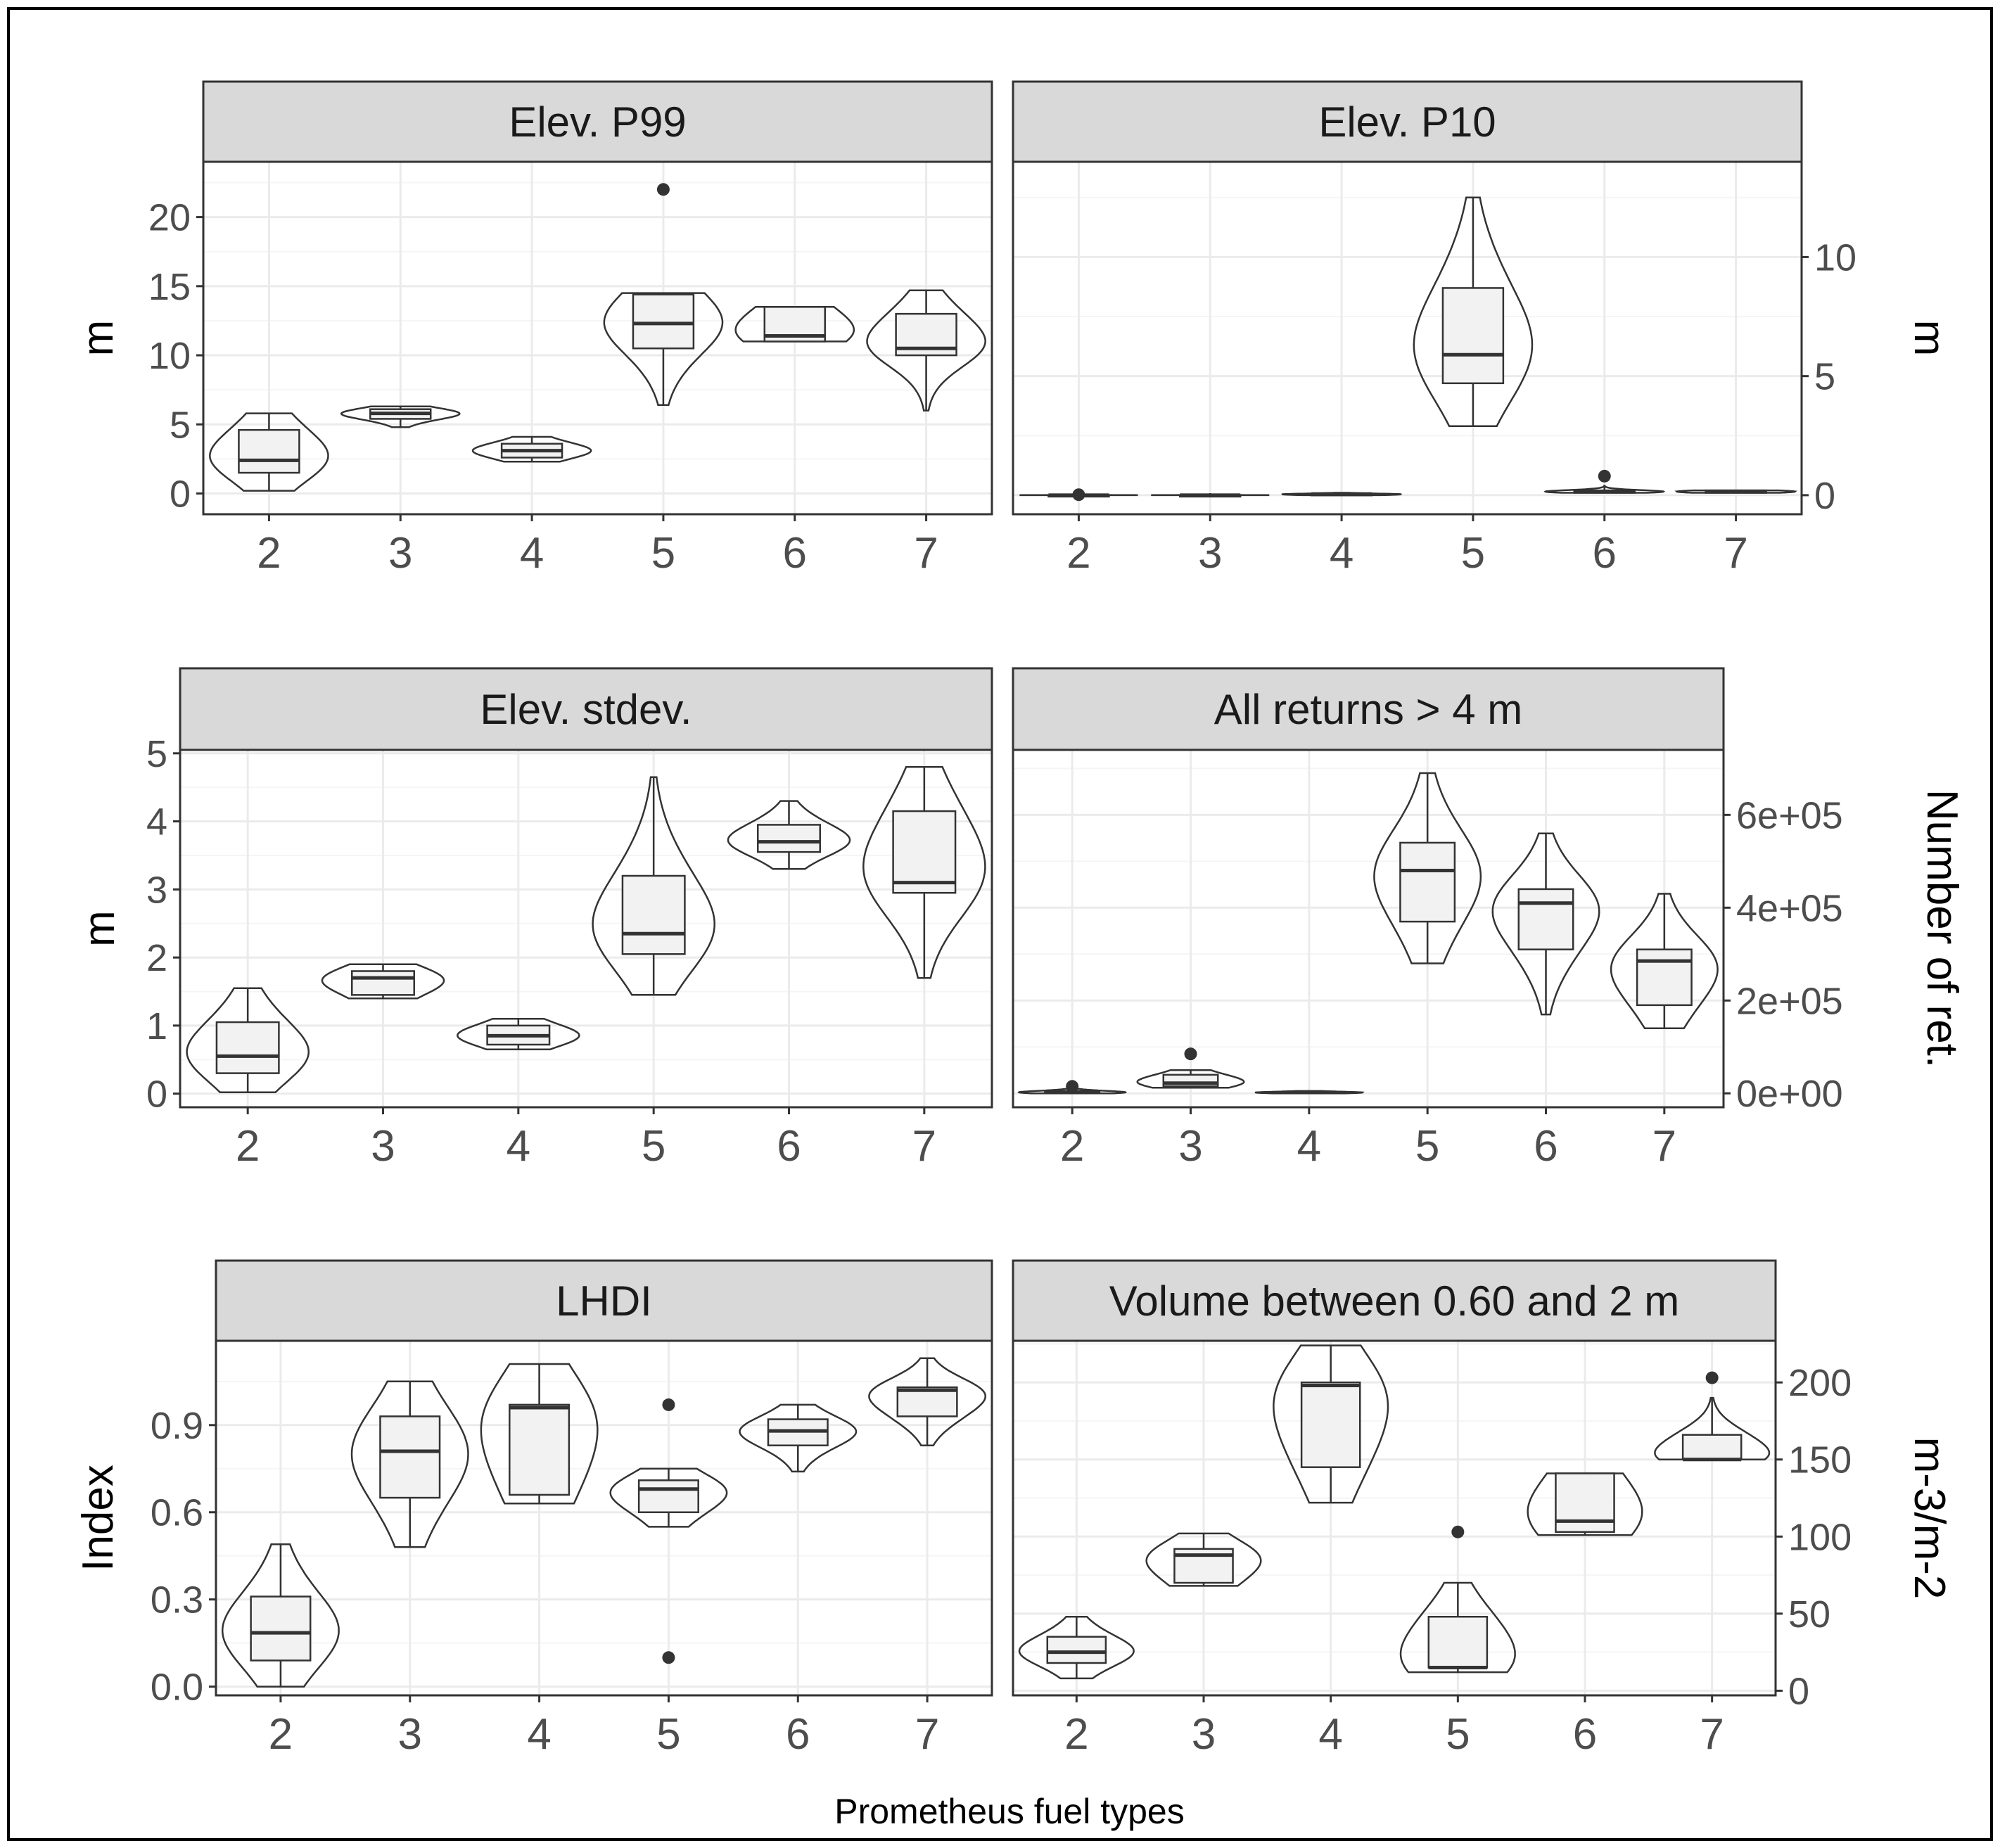  Describe the element at coordinates (177, 1688) in the screenshot. I see `y-tick-label: 0.0` at that location.